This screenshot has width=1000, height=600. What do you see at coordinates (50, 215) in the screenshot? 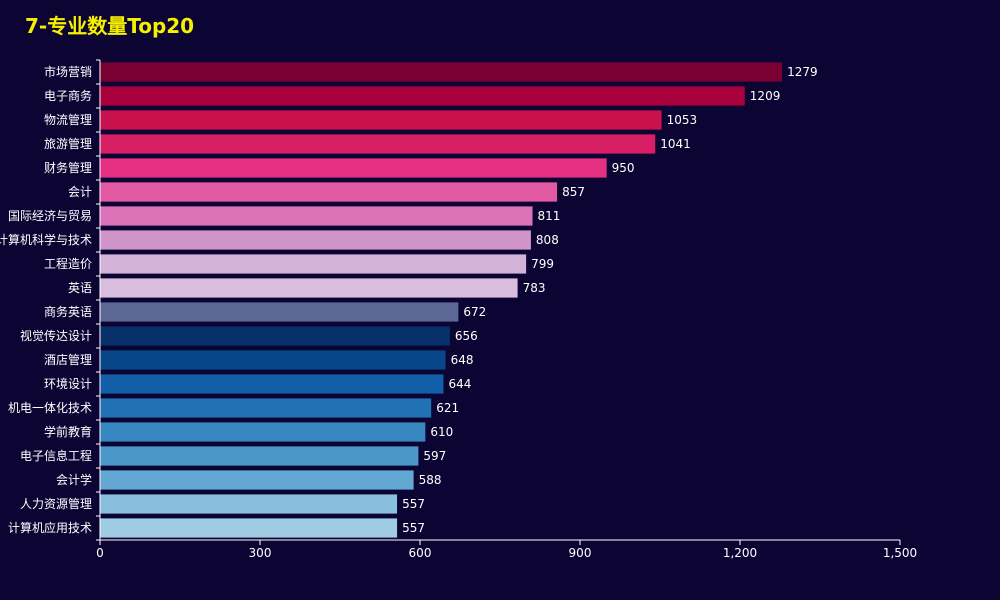
I see `y-tick-label: 国际经济与贸易` at bounding box center [50, 215].